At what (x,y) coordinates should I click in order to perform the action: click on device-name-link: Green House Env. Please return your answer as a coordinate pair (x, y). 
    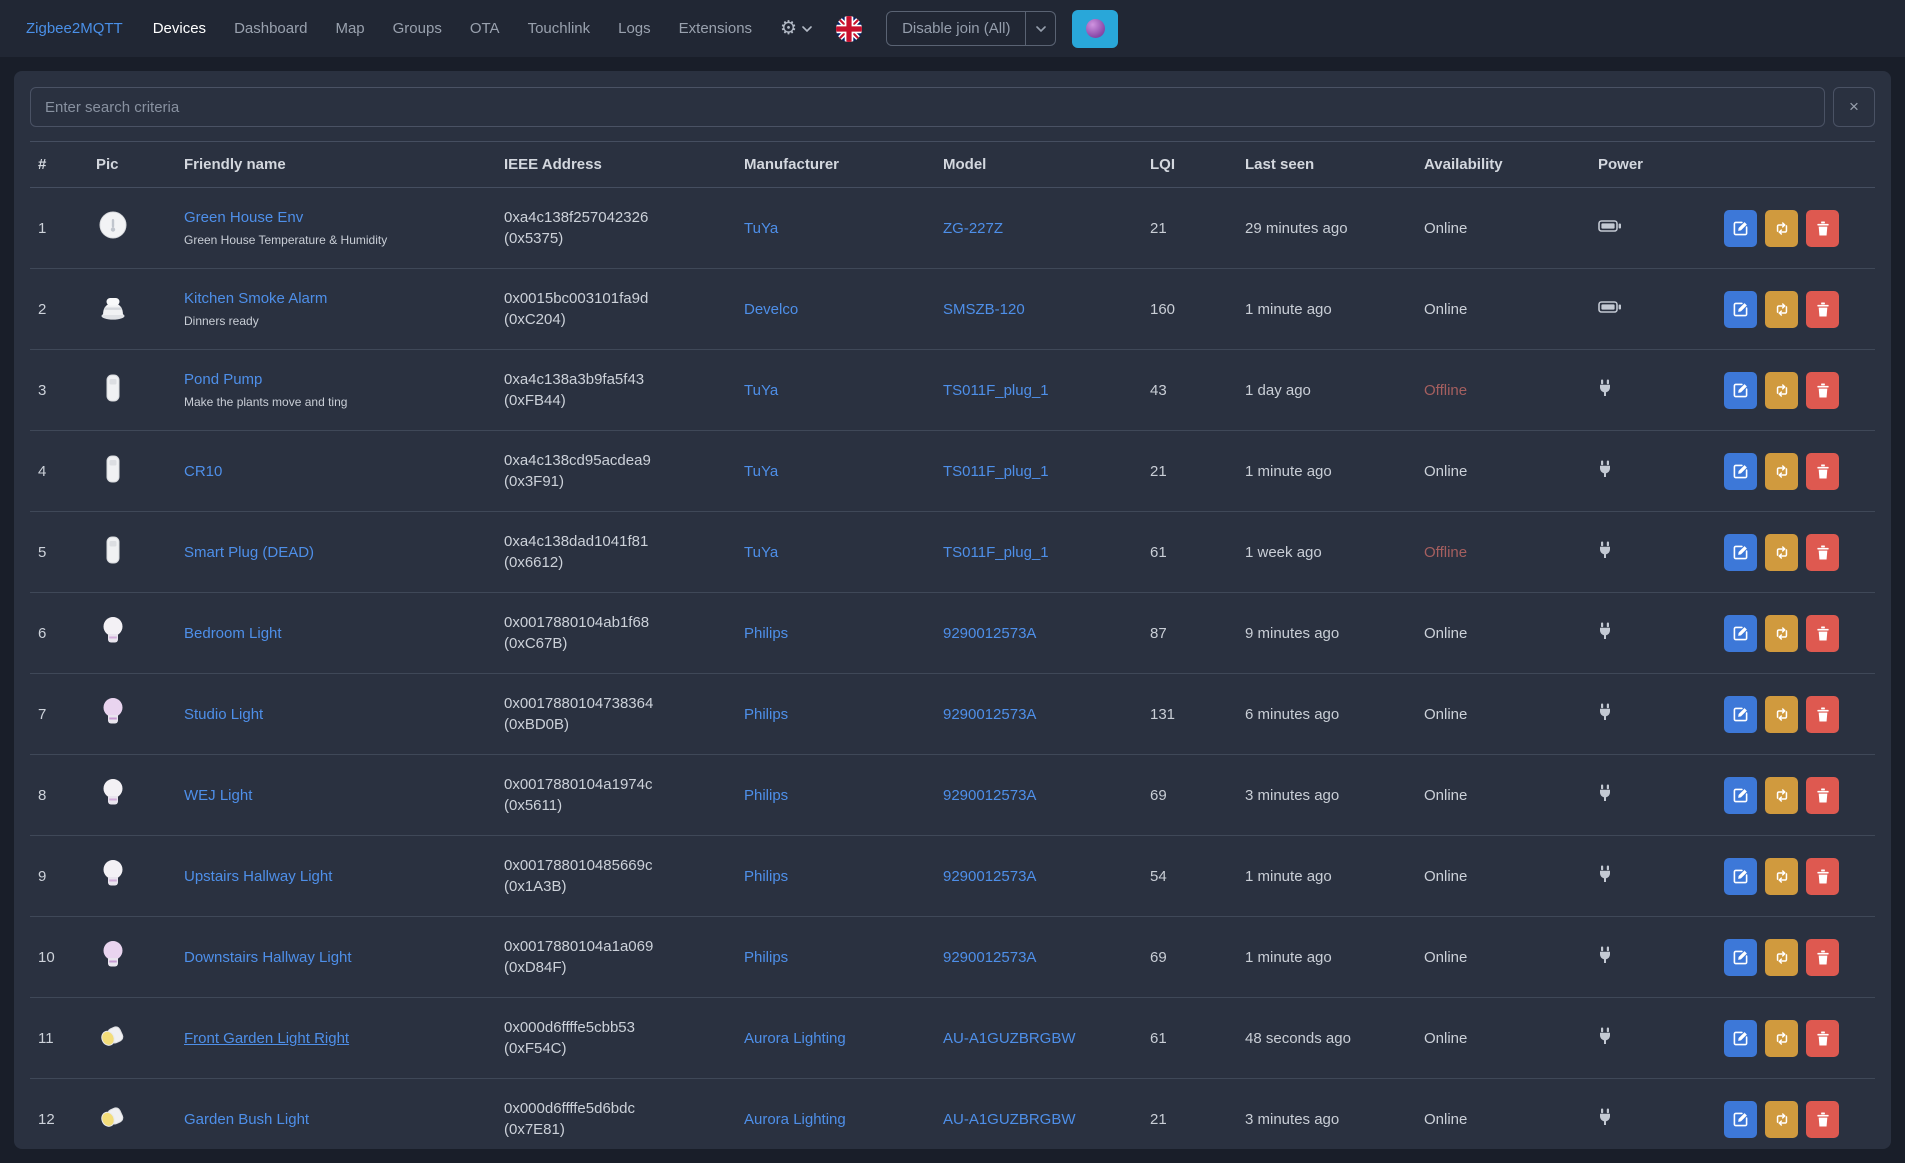
    Looking at the image, I should click on (244, 217).